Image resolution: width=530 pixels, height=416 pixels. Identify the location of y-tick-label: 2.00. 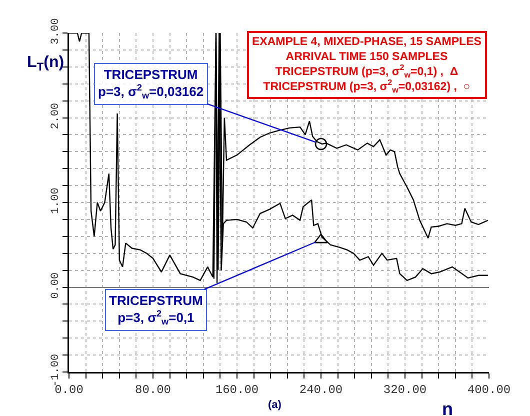
(56, 116).